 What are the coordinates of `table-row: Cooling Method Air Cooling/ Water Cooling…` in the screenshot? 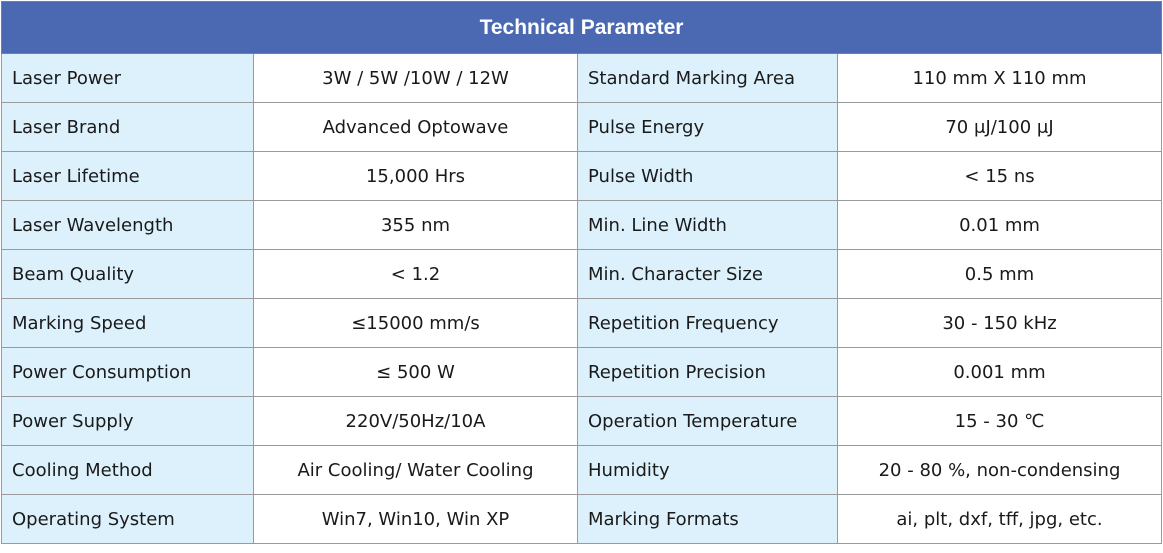 It's located at (582, 470).